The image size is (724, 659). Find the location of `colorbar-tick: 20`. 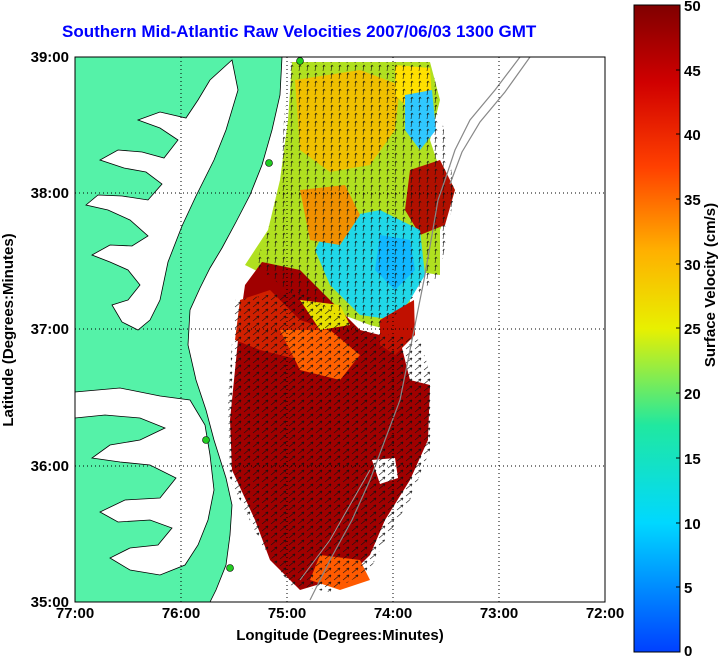

colorbar-tick: 20 is located at coordinates (692, 394).